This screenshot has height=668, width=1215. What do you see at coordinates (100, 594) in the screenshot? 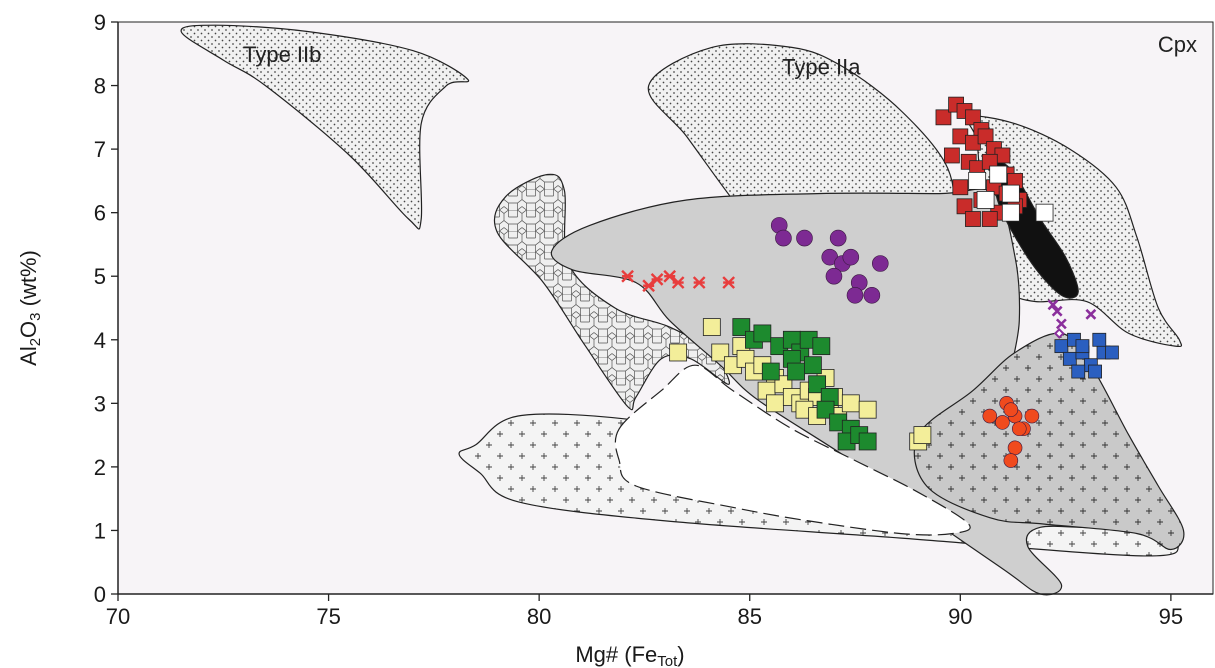
I see `y-tick-label-0: 0` at bounding box center [100, 594].